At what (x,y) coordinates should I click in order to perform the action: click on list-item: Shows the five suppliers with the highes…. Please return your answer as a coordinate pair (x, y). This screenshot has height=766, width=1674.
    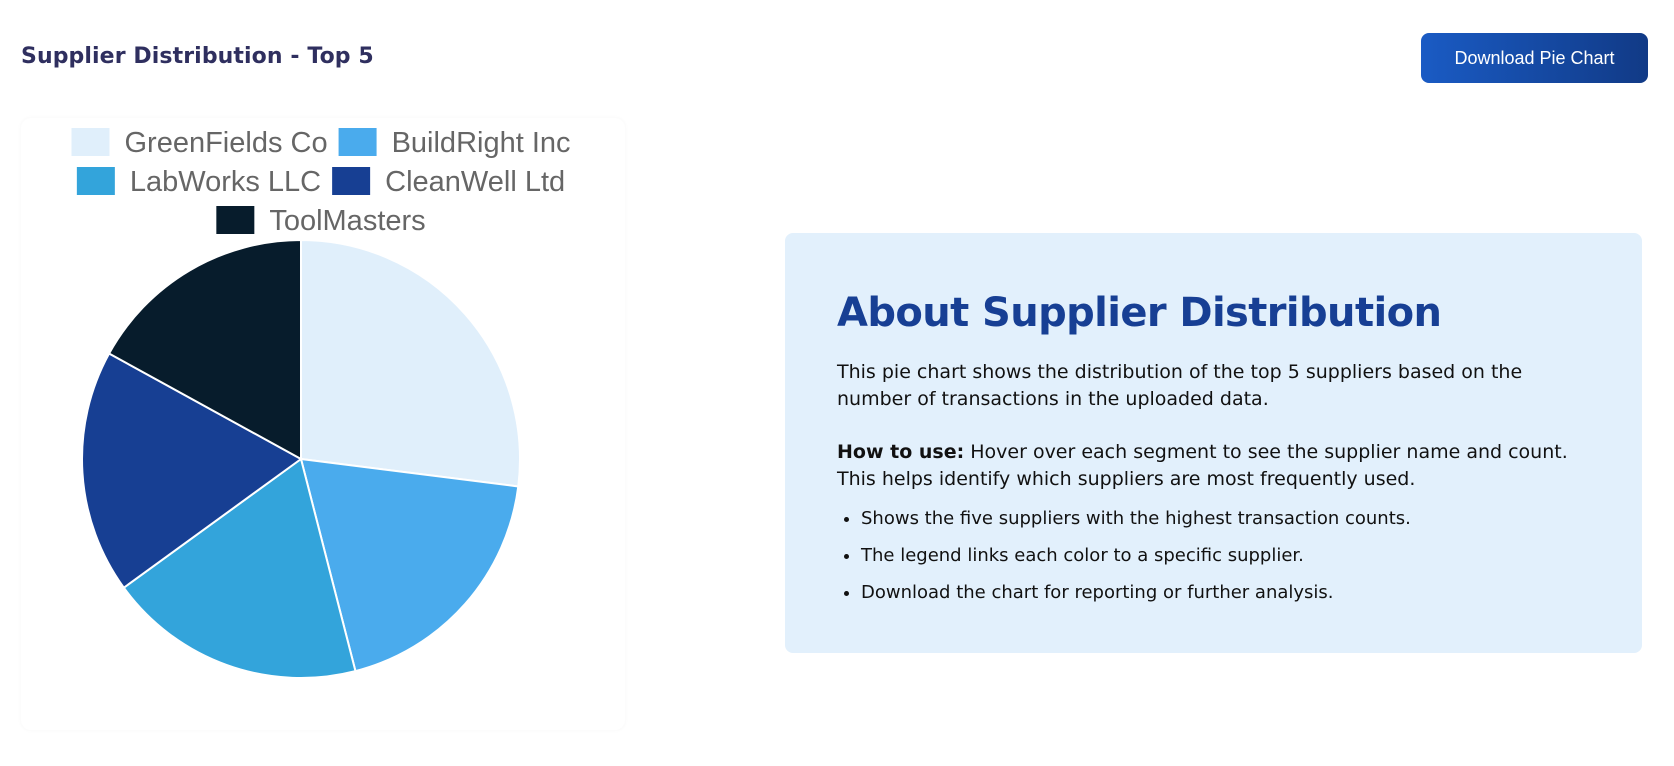
    Looking at the image, I should click on (1225, 519).